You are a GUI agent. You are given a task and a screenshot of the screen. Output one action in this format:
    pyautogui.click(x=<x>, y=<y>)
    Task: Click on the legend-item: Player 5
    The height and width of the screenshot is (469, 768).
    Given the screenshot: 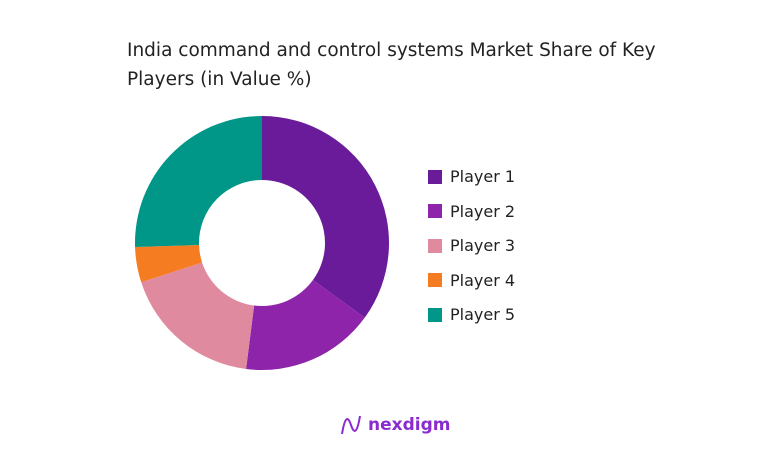 What is the action you would take?
    pyautogui.click(x=471, y=314)
    